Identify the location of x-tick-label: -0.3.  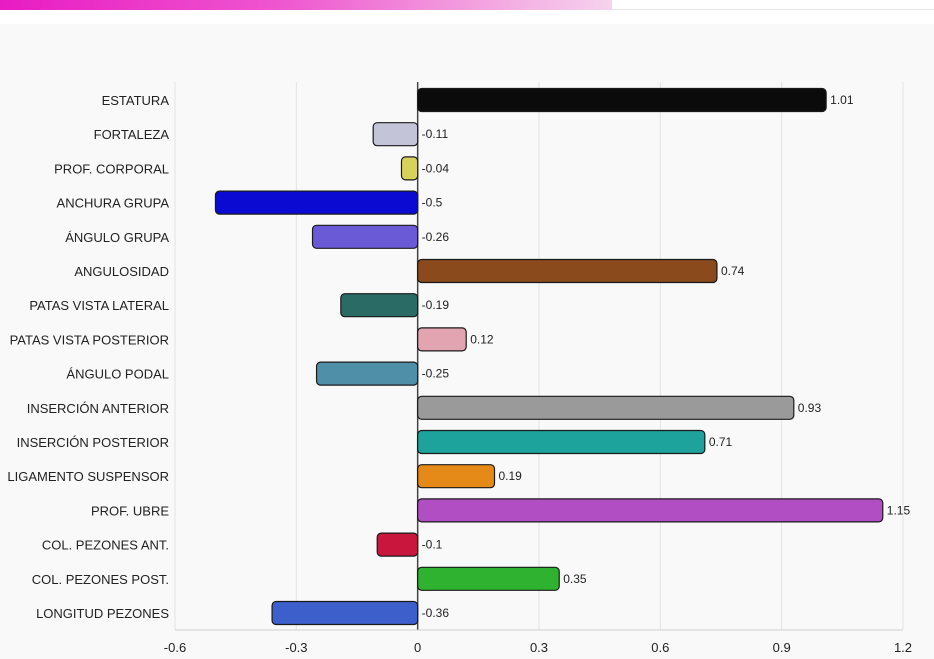
(296, 647).